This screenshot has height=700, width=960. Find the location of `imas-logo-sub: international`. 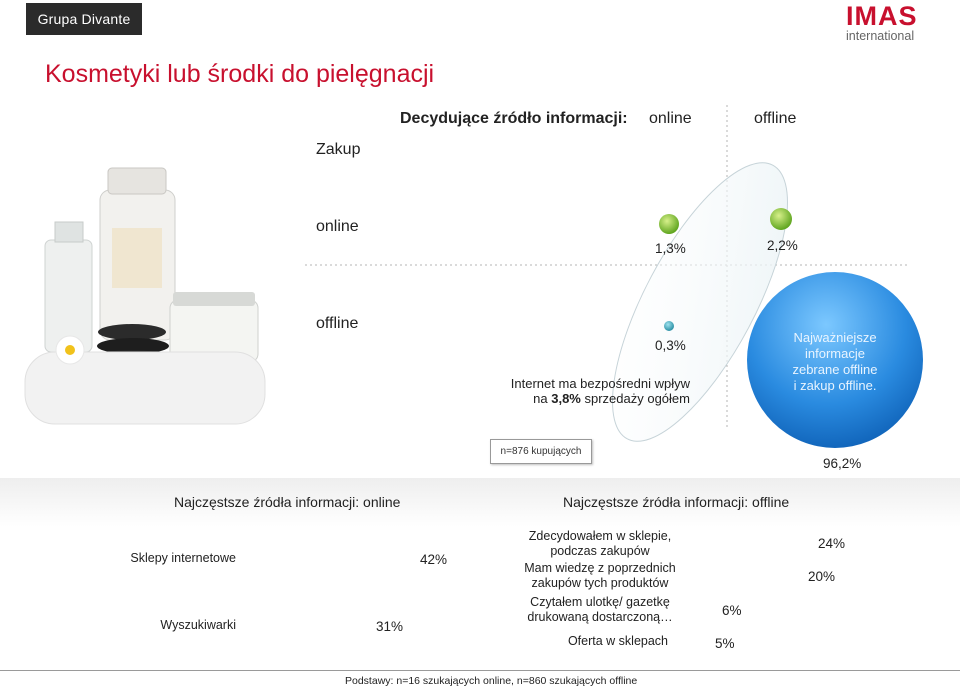

imas-logo-sub: international is located at coordinates (880, 36).